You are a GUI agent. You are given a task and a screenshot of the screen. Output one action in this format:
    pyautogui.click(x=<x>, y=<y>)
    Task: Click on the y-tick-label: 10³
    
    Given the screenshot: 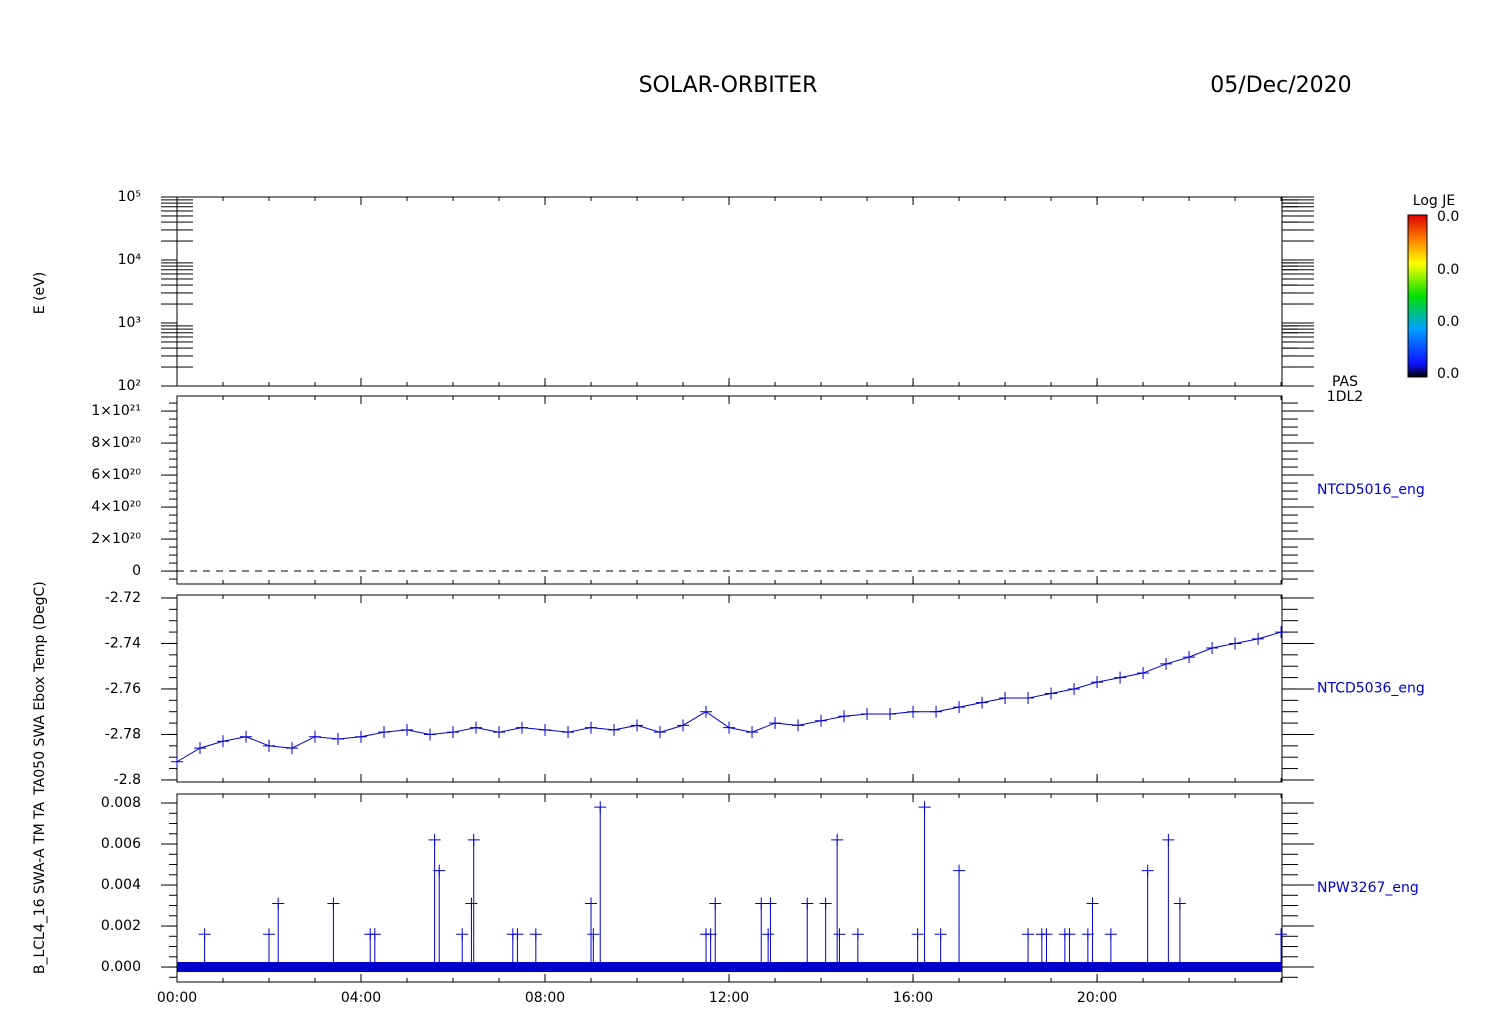 What is the action you would take?
    pyautogui.click(x=129, y=323)
    